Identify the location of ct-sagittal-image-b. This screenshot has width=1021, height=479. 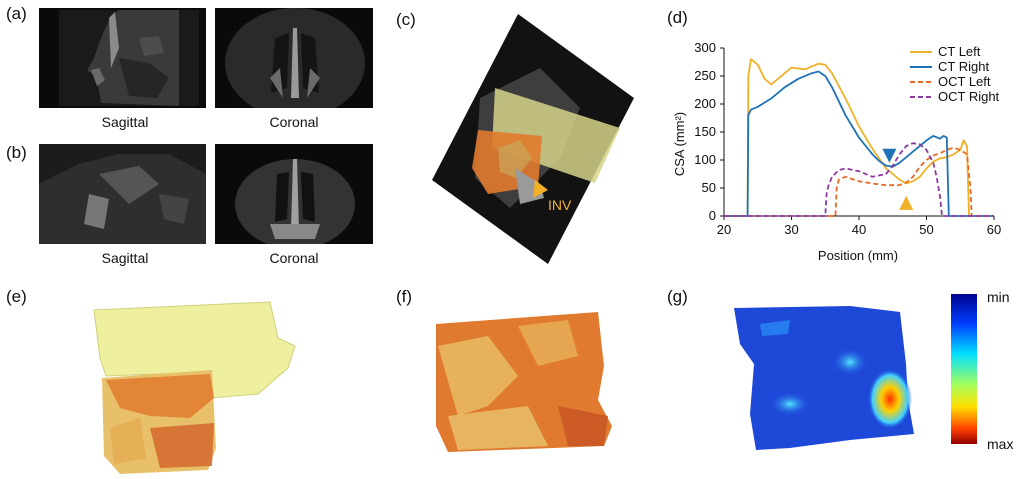
(122, 194).